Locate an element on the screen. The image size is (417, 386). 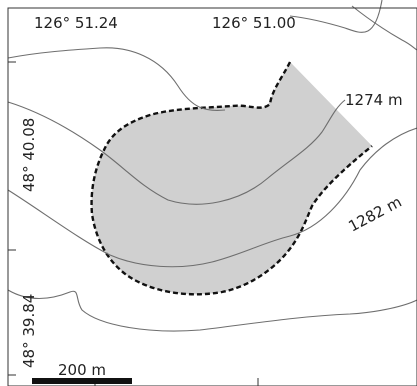
latitude-label-south: 48° 39.84 is located at coordinates (29, 331).